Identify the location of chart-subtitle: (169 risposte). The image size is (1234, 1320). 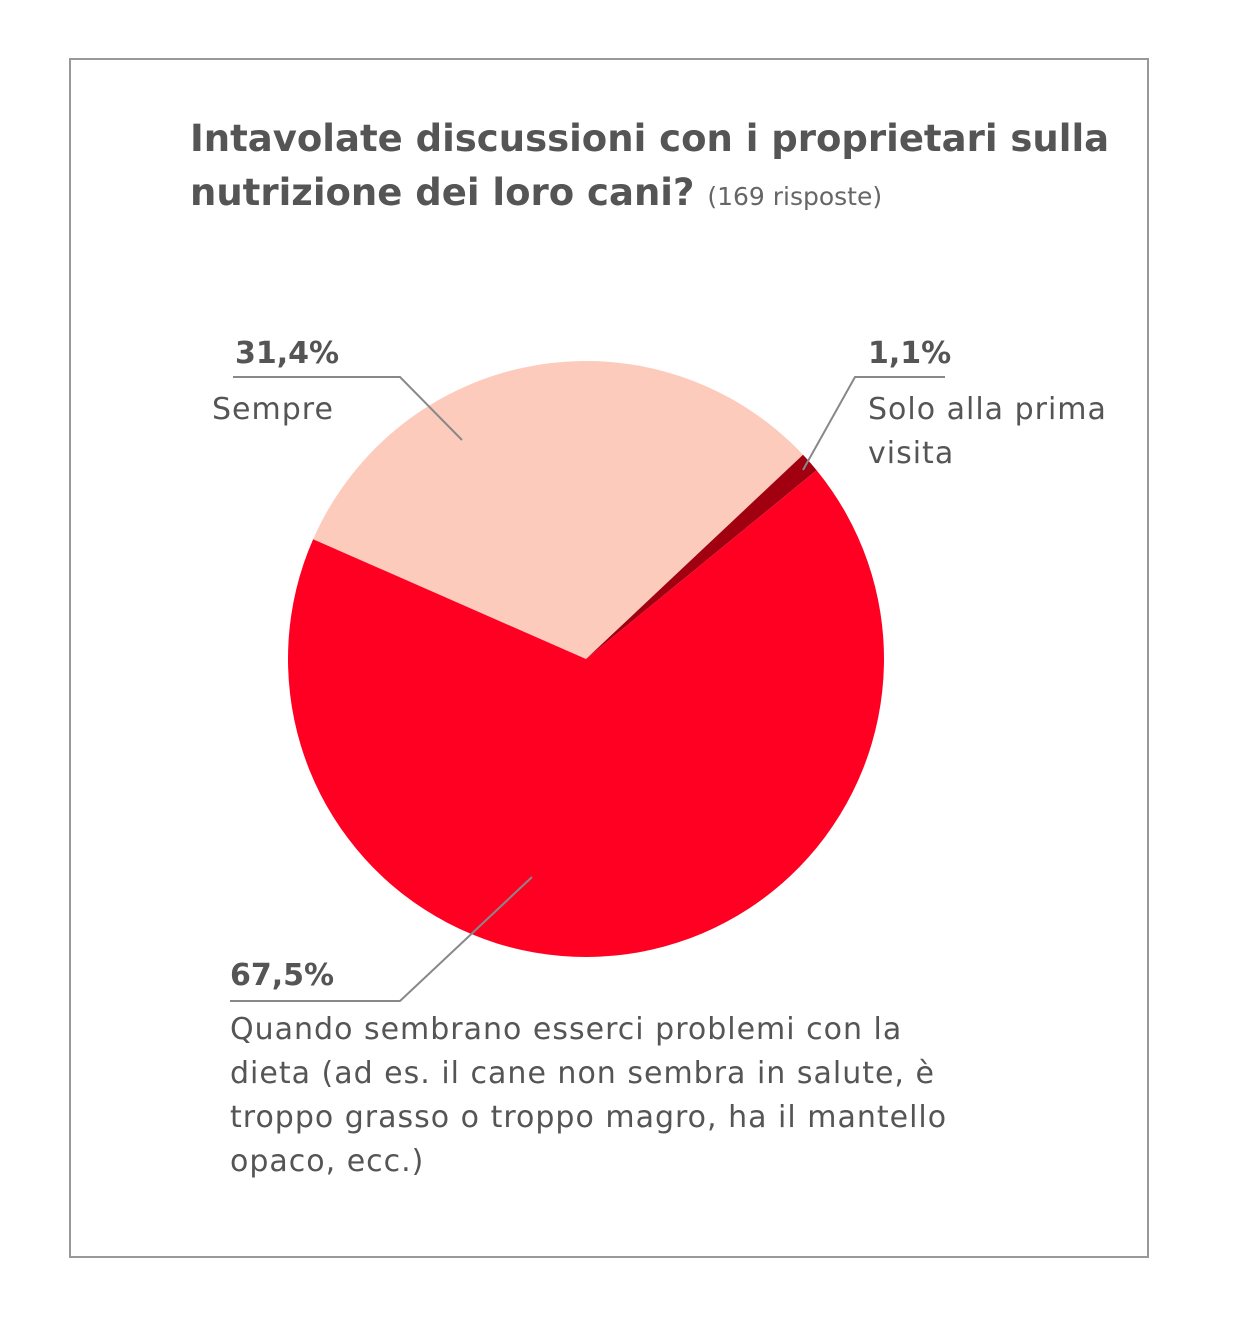
(795, 196).